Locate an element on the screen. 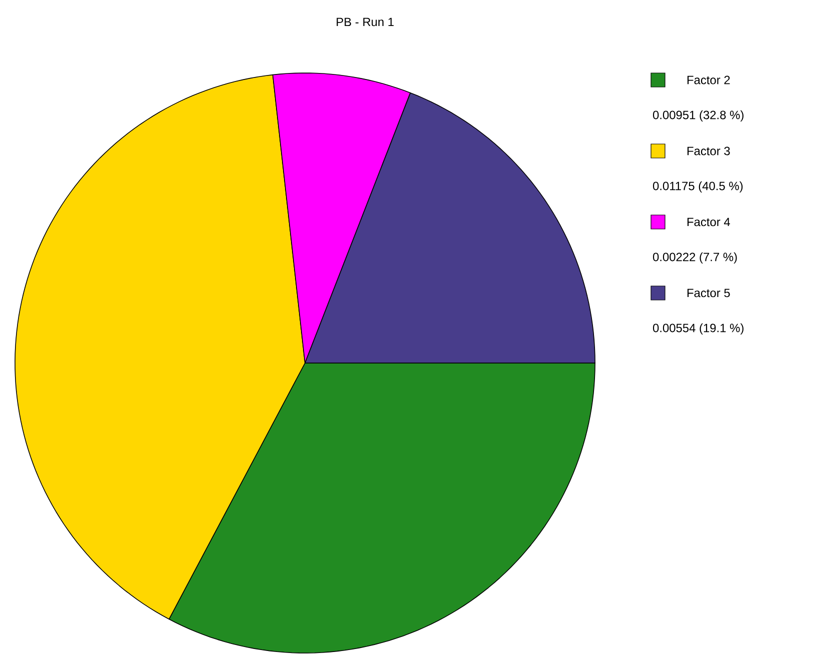 The image size is (827, 654). text: 0.00554 (19.1 %) is located at coordinates (698, 329).